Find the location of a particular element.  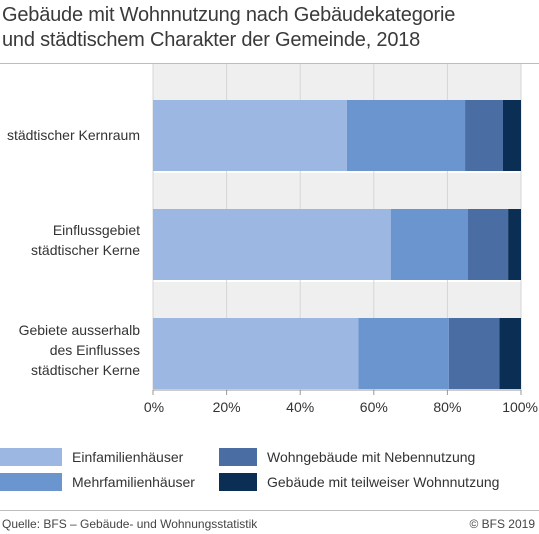

y-tick-label: des Einflusses is located at coordinates (95, 350).